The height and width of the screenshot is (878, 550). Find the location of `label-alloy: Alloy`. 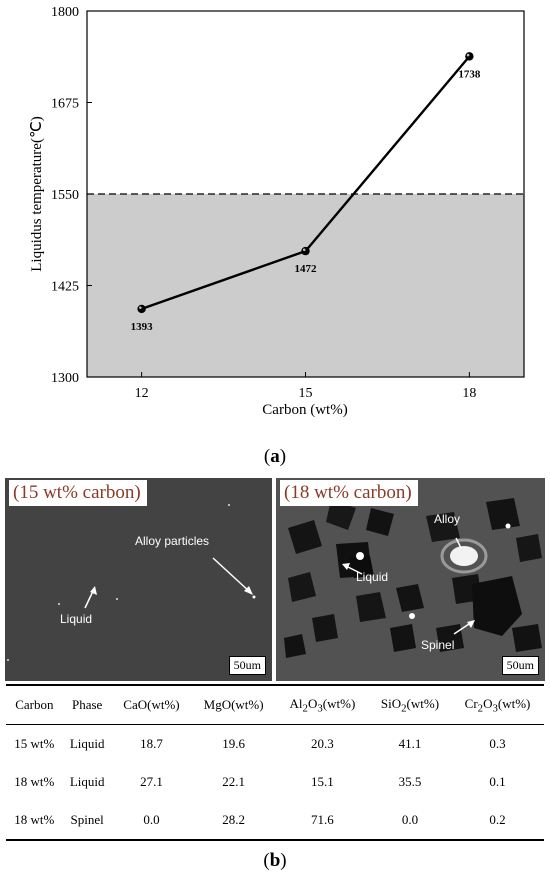

label-alloy: Alloy is located at coordinates (447, 519).